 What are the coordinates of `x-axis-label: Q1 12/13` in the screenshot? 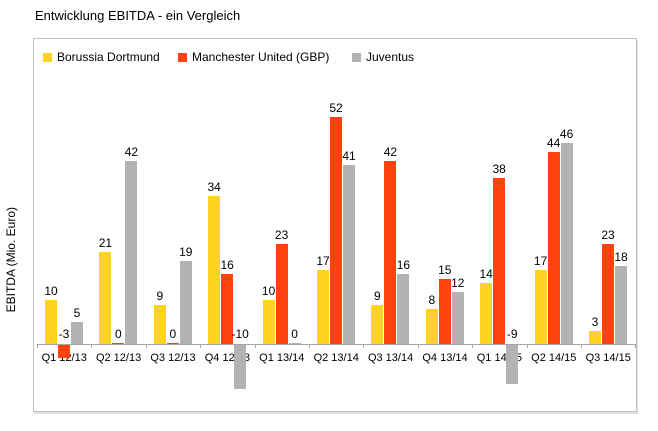 It's located at (64, 358).